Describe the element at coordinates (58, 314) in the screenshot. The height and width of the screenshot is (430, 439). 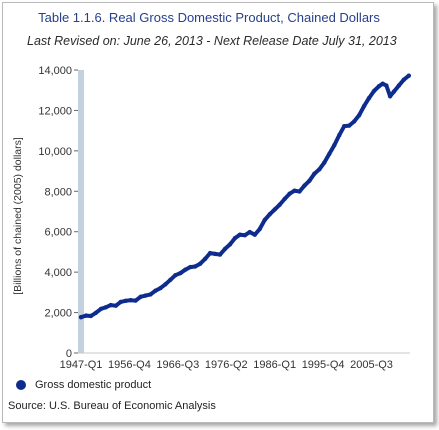
I see `y-tick-label: 2,000` at that location.